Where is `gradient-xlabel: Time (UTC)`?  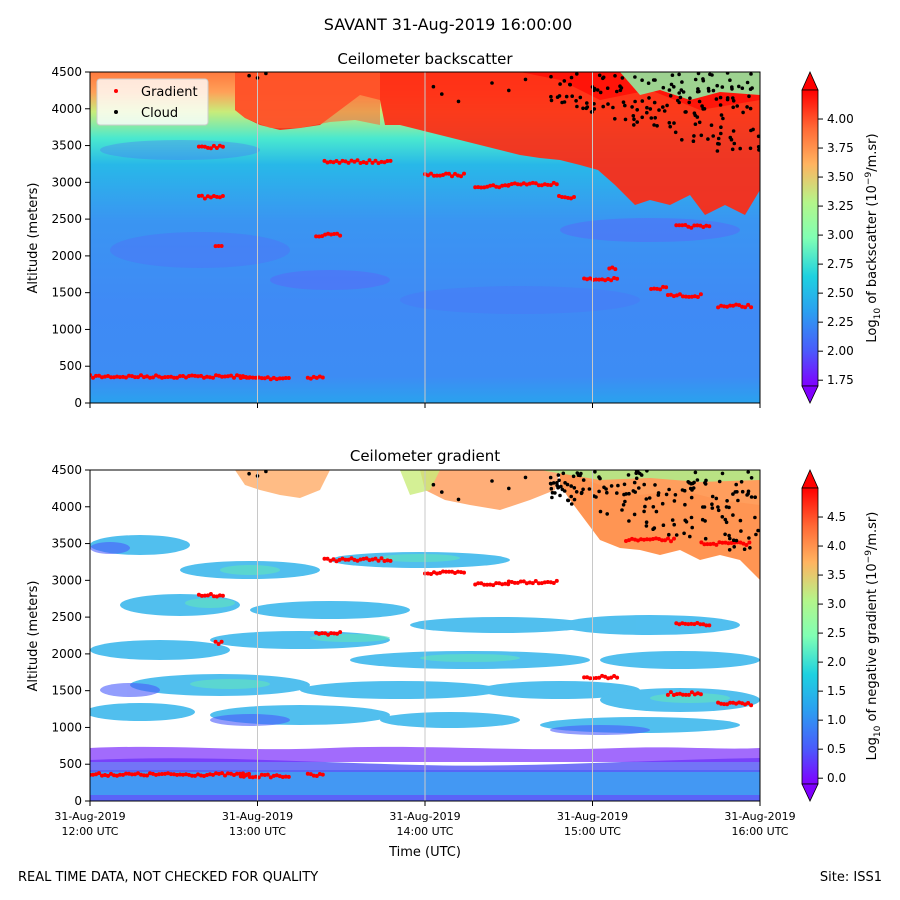 gradient-xlabel: Time (UTC) is located at coordinates (424, 852).